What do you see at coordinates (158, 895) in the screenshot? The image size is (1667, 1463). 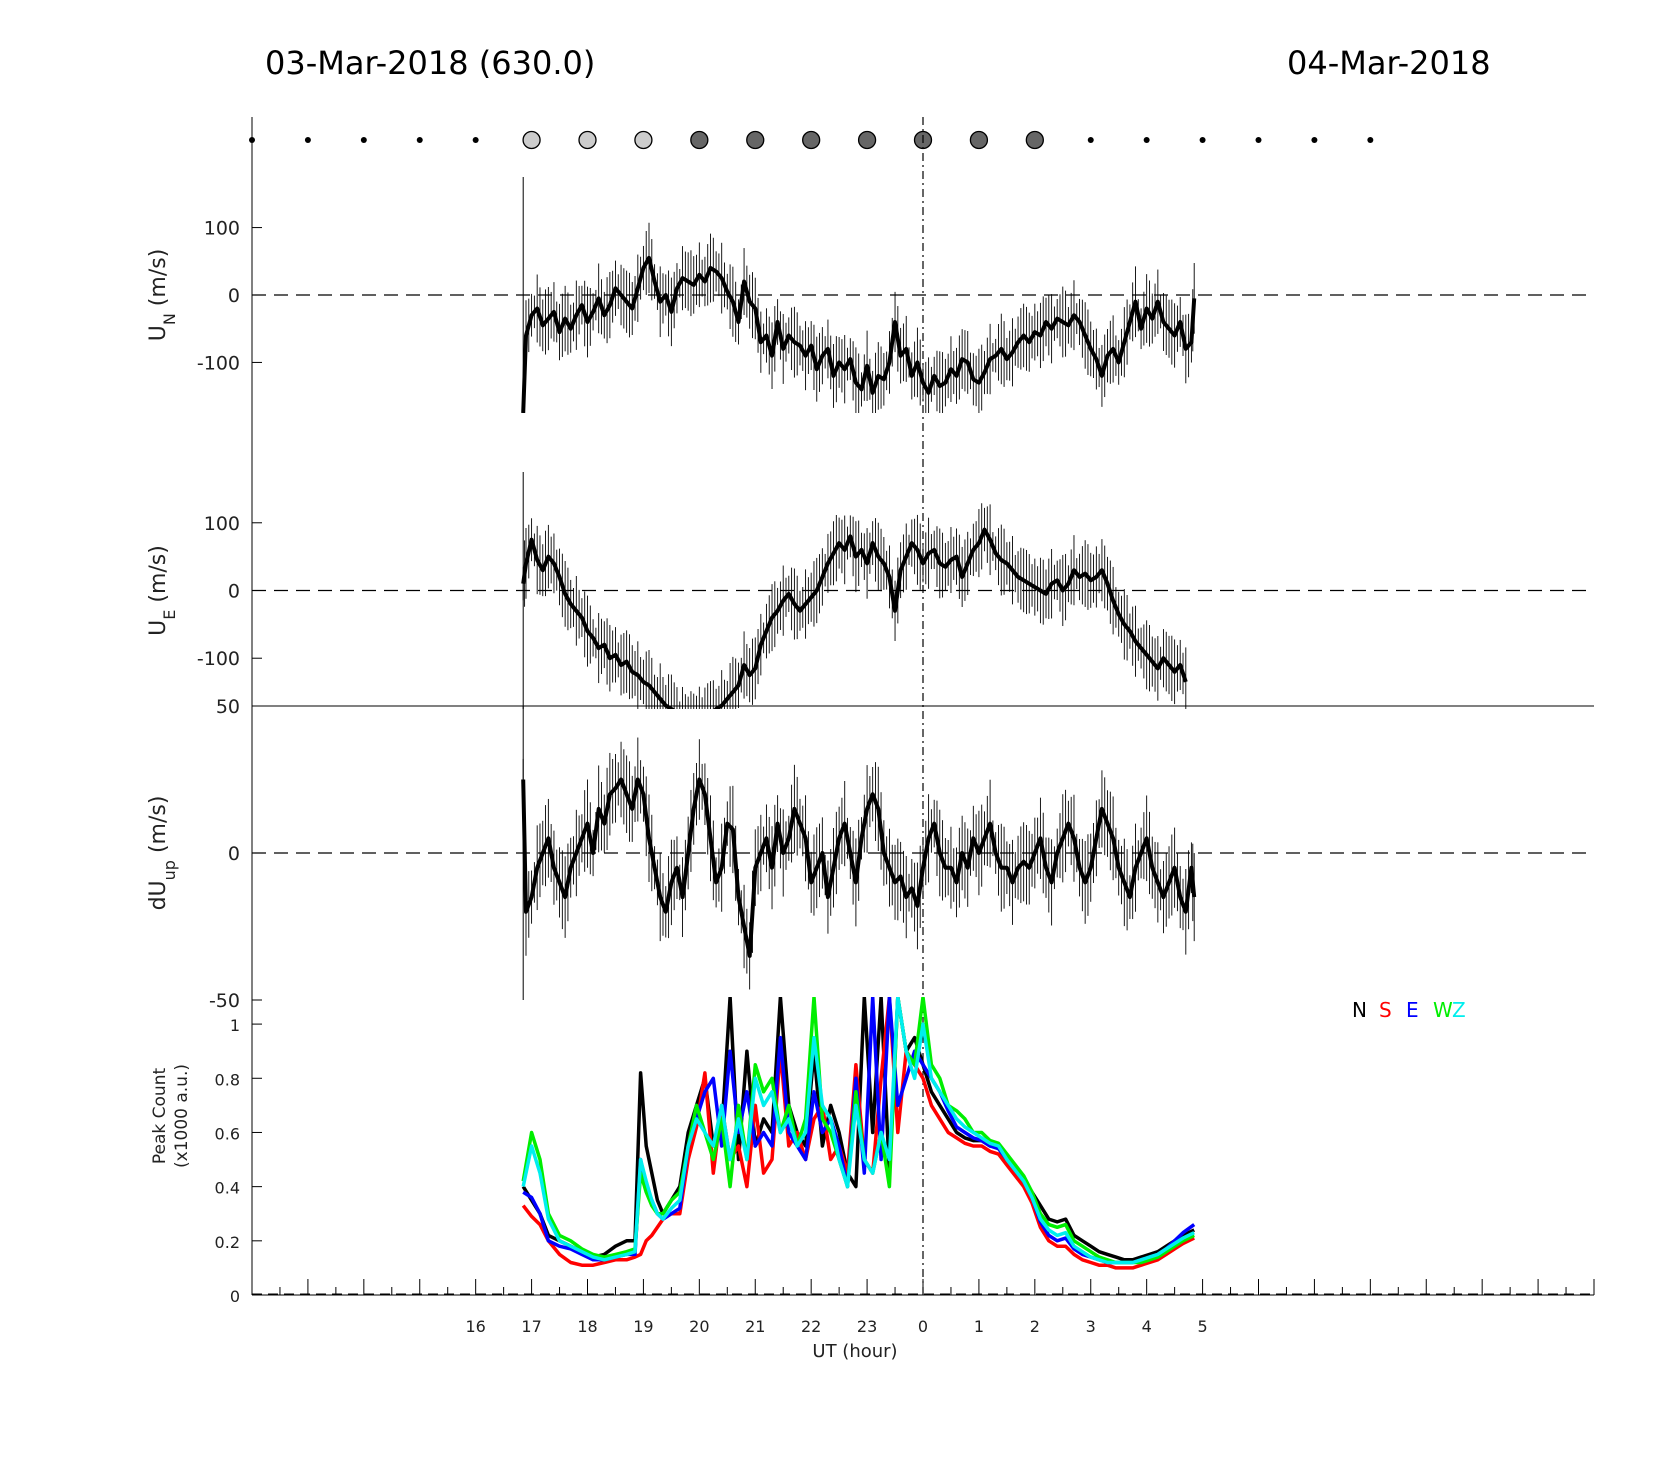 I see `y-label-main: dU` at bounding box center [158, 895].